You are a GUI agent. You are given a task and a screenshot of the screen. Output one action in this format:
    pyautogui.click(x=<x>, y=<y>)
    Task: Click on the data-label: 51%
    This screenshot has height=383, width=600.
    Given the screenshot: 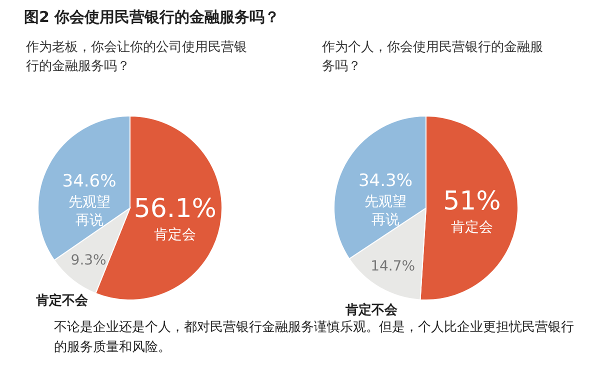 What is the action you would take?
    pyautogui.click(x=472, y=201)
    